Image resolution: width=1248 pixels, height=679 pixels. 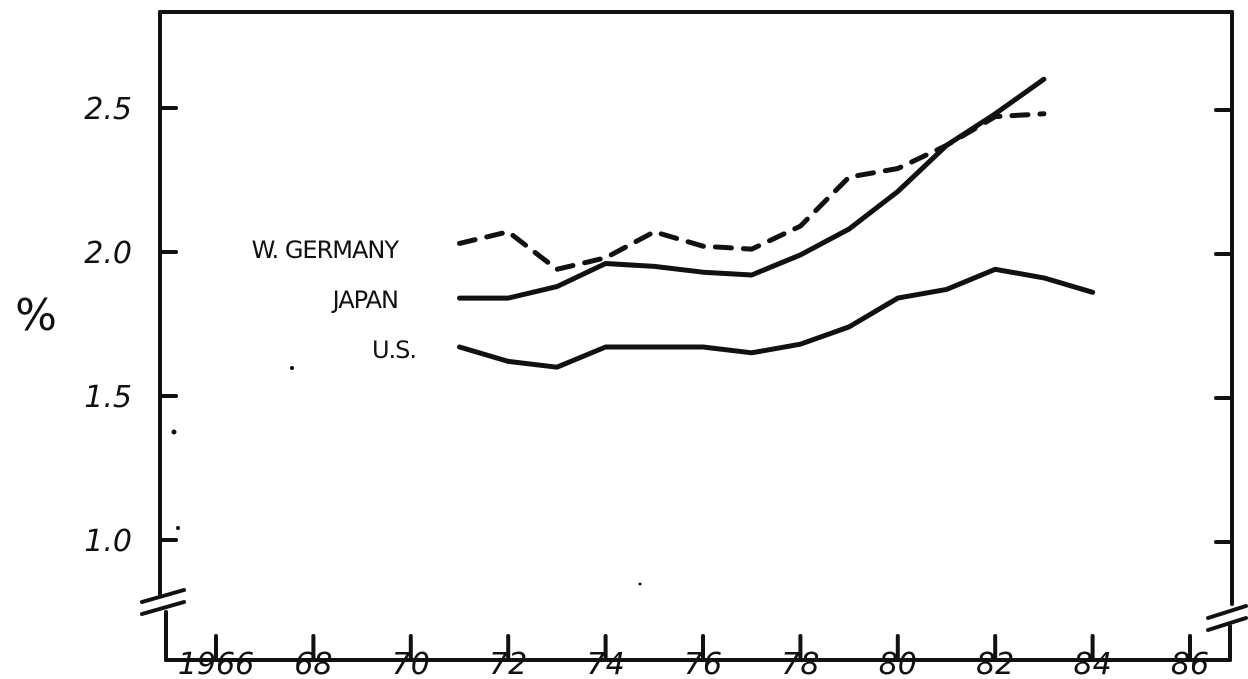 I want to click on y-axis-title: %, so click(x=36, y=315).